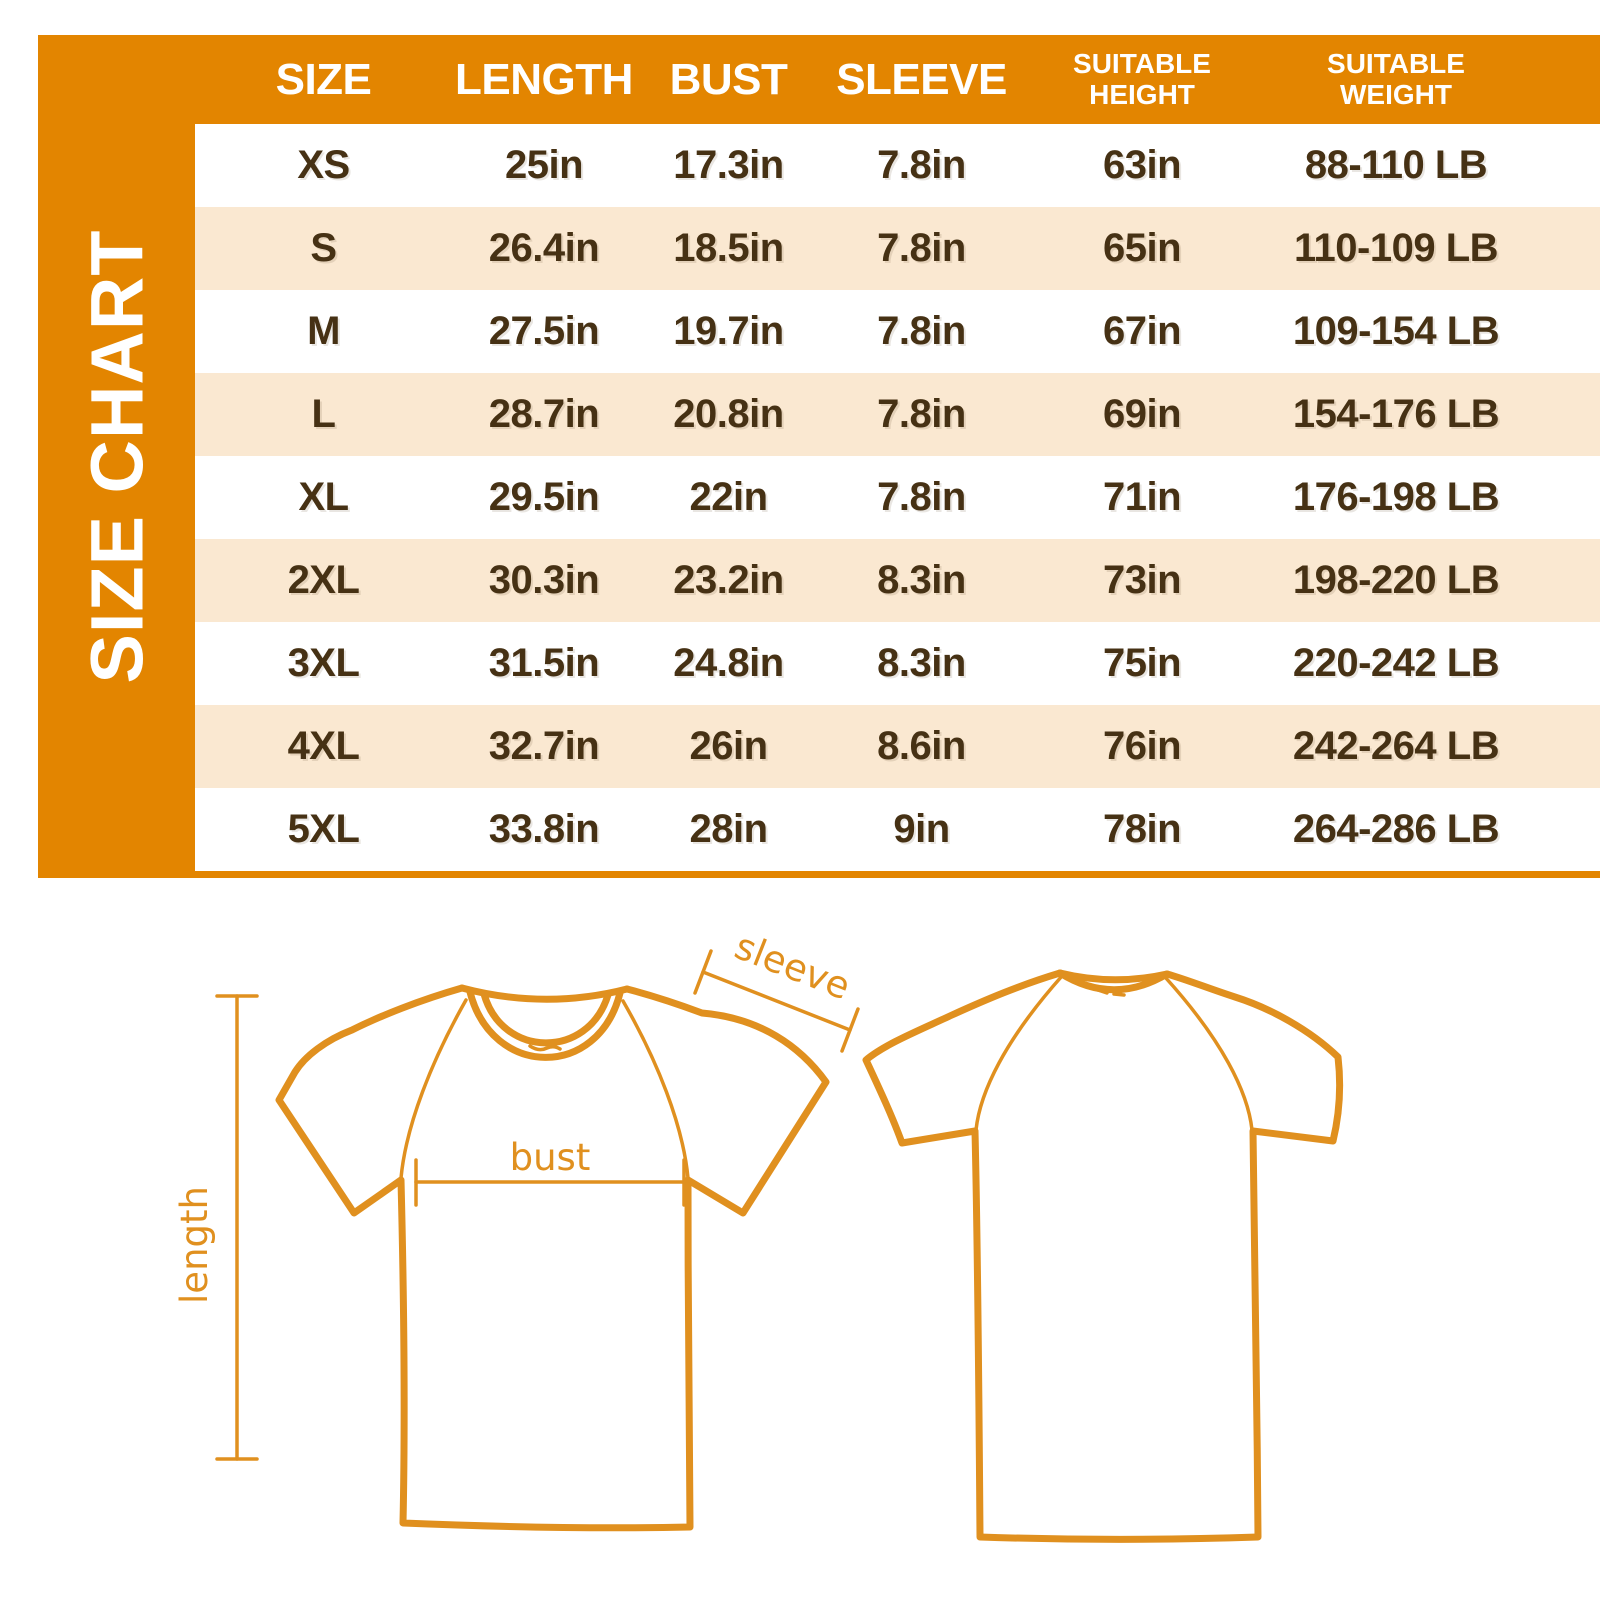 This screenshot has width=1600, height=1600. I want to click on length-cell: 28.7in, so click(544, 414).